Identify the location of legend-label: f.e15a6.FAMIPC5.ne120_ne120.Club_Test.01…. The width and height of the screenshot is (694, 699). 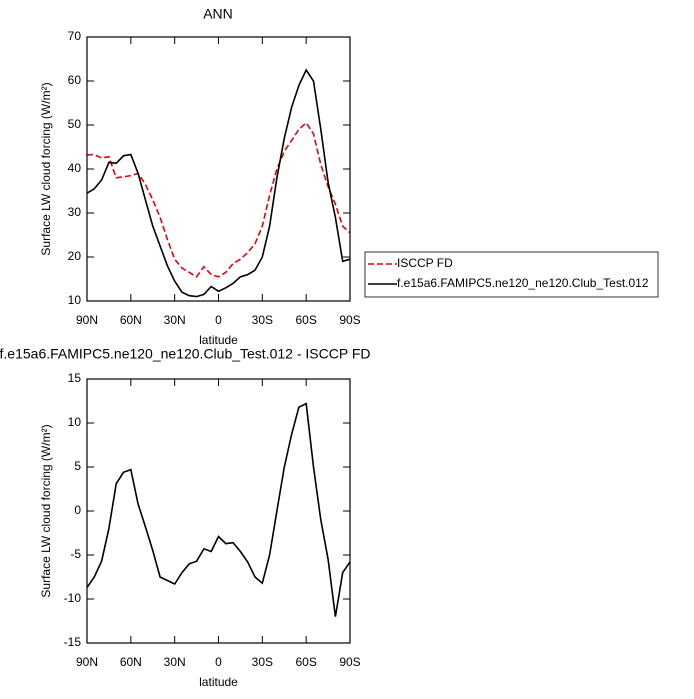
(523, 283).